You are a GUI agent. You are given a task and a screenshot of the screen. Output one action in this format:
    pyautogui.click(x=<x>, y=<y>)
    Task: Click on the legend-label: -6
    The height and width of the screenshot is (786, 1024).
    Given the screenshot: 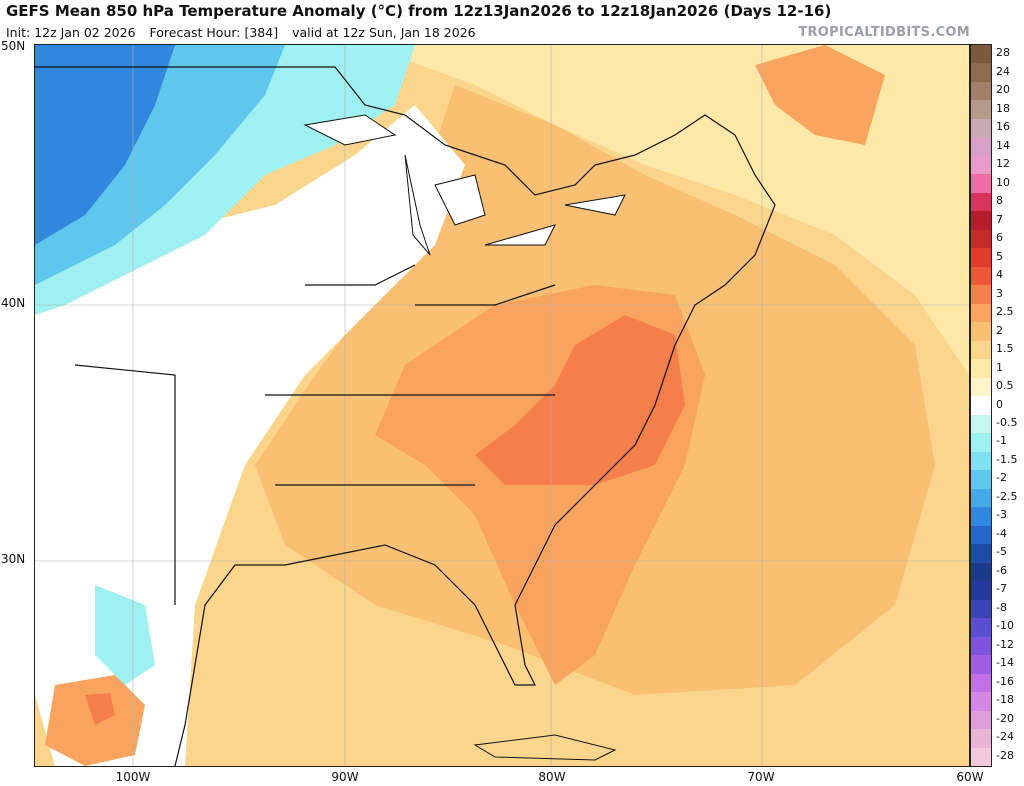 What is the action you would take?
    pyautogui.click(x=1001, y=570)
    